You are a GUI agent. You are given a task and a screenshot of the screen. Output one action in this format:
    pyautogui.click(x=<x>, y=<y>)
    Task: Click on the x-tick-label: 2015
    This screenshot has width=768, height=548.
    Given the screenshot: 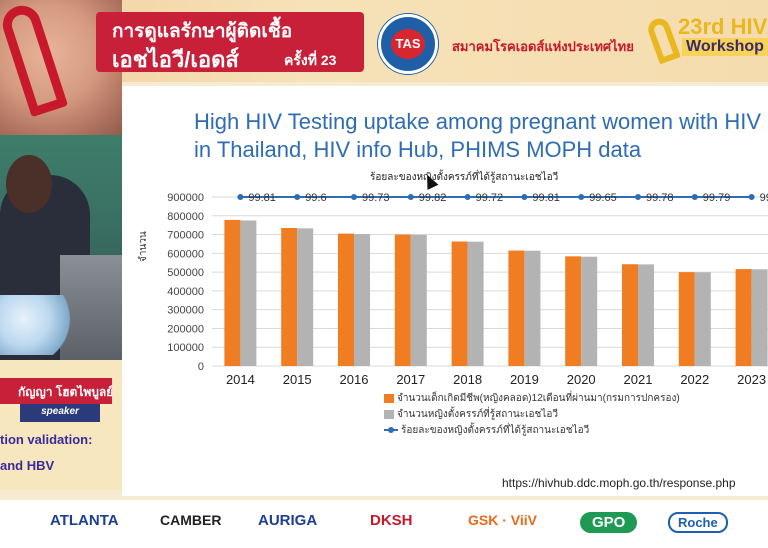 What is the action you would take?
    pyautogui.click(x=297, y=379)
    